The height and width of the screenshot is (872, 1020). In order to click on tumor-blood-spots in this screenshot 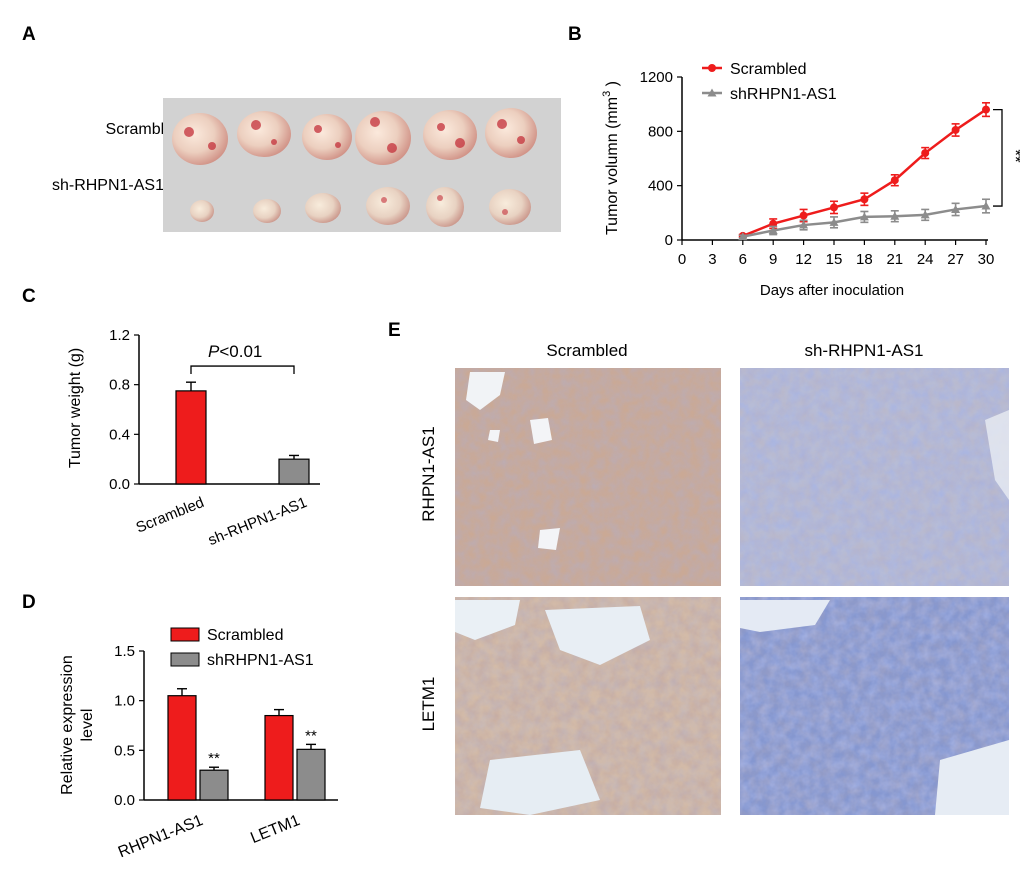, I will do `click(354, 135)`.